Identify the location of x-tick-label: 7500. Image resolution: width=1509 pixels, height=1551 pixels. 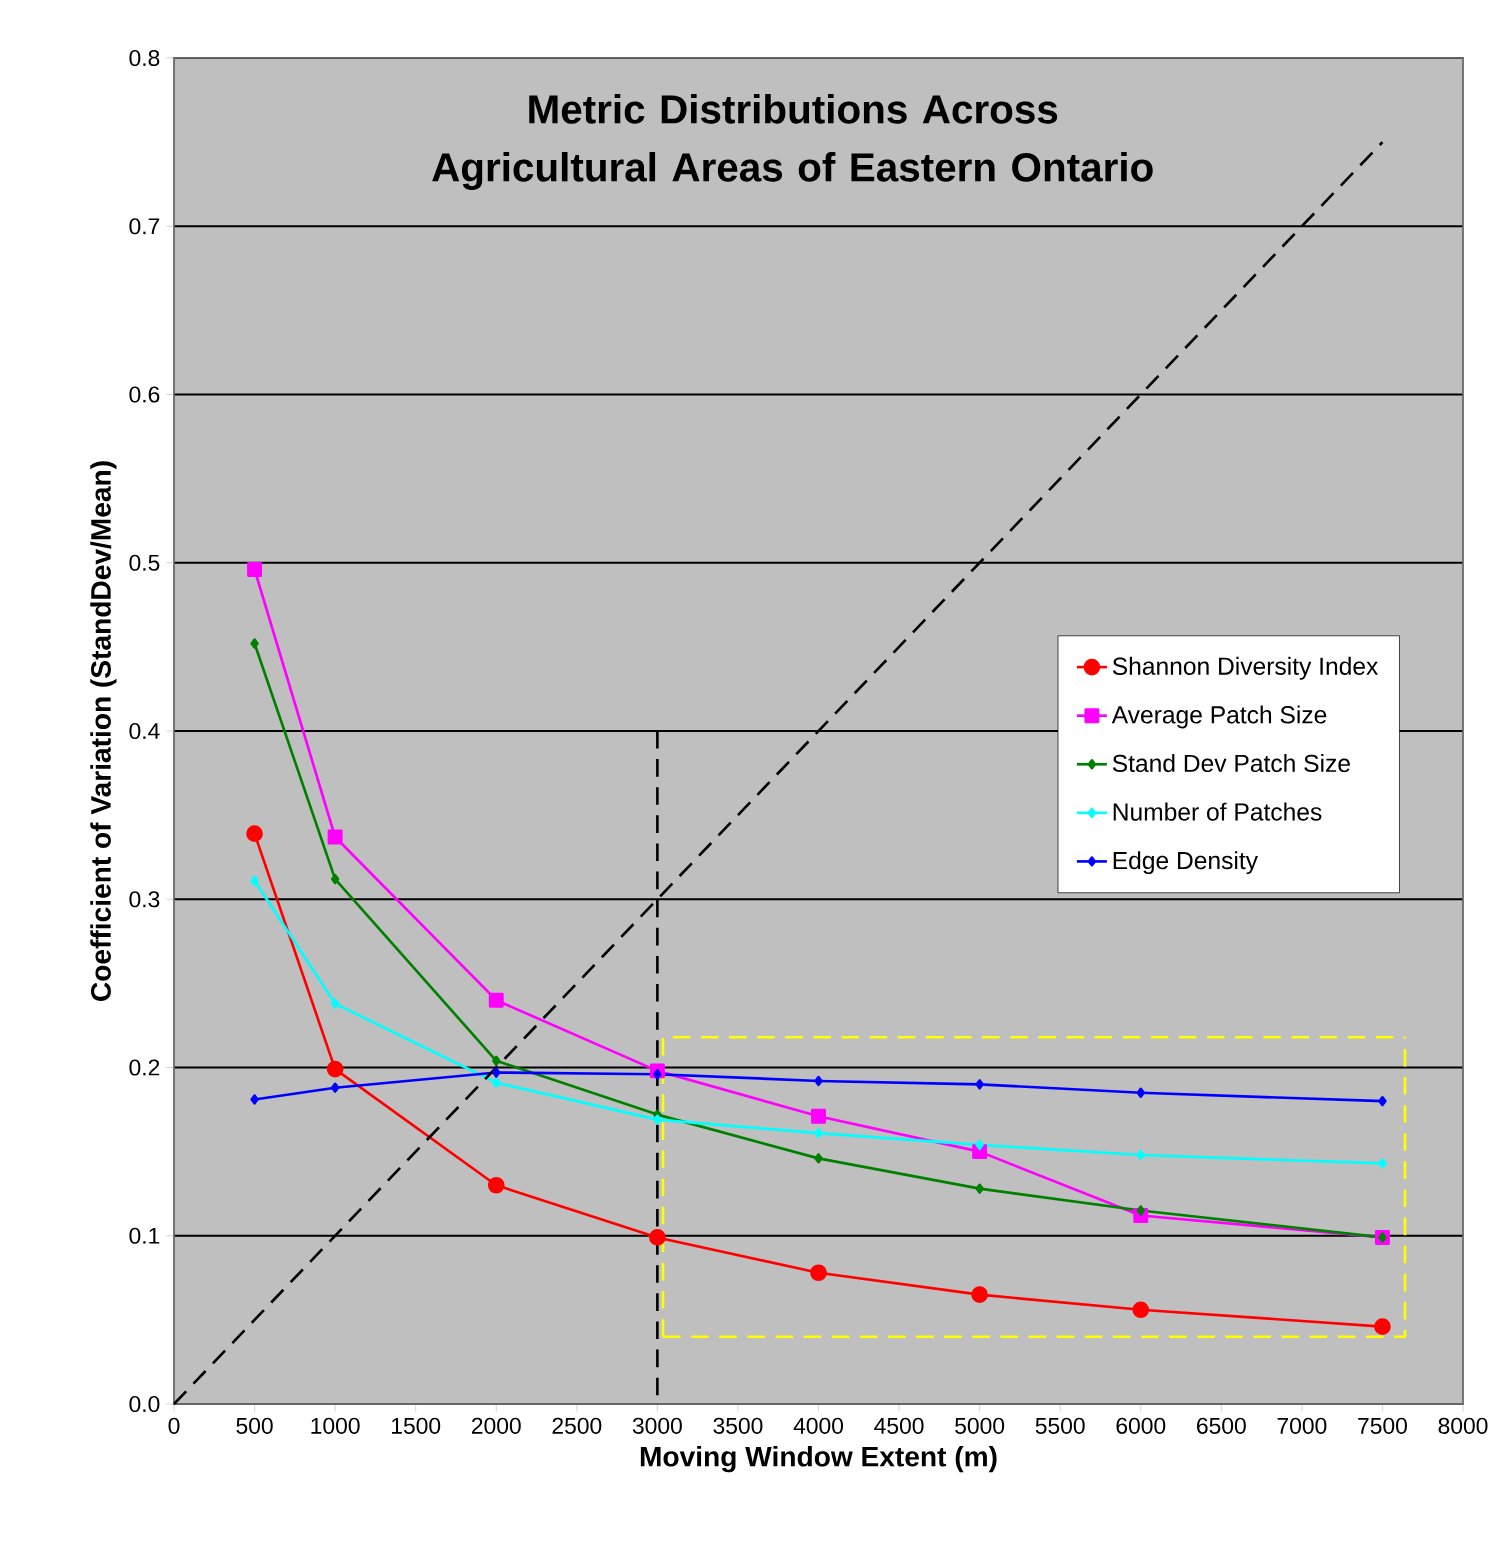
(1382, 1425).